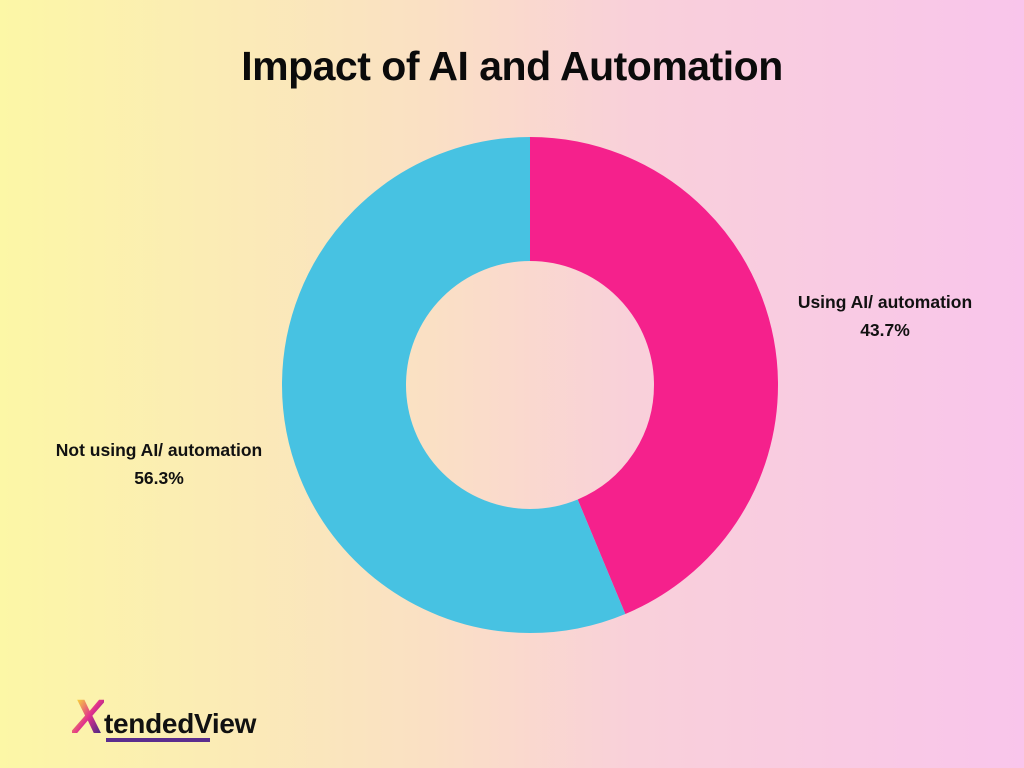  What do you see at coordinates (885, 302) in the screenshot?
I see `slice-label-text: Using AI/ automation` at bounding box center [885, 302].